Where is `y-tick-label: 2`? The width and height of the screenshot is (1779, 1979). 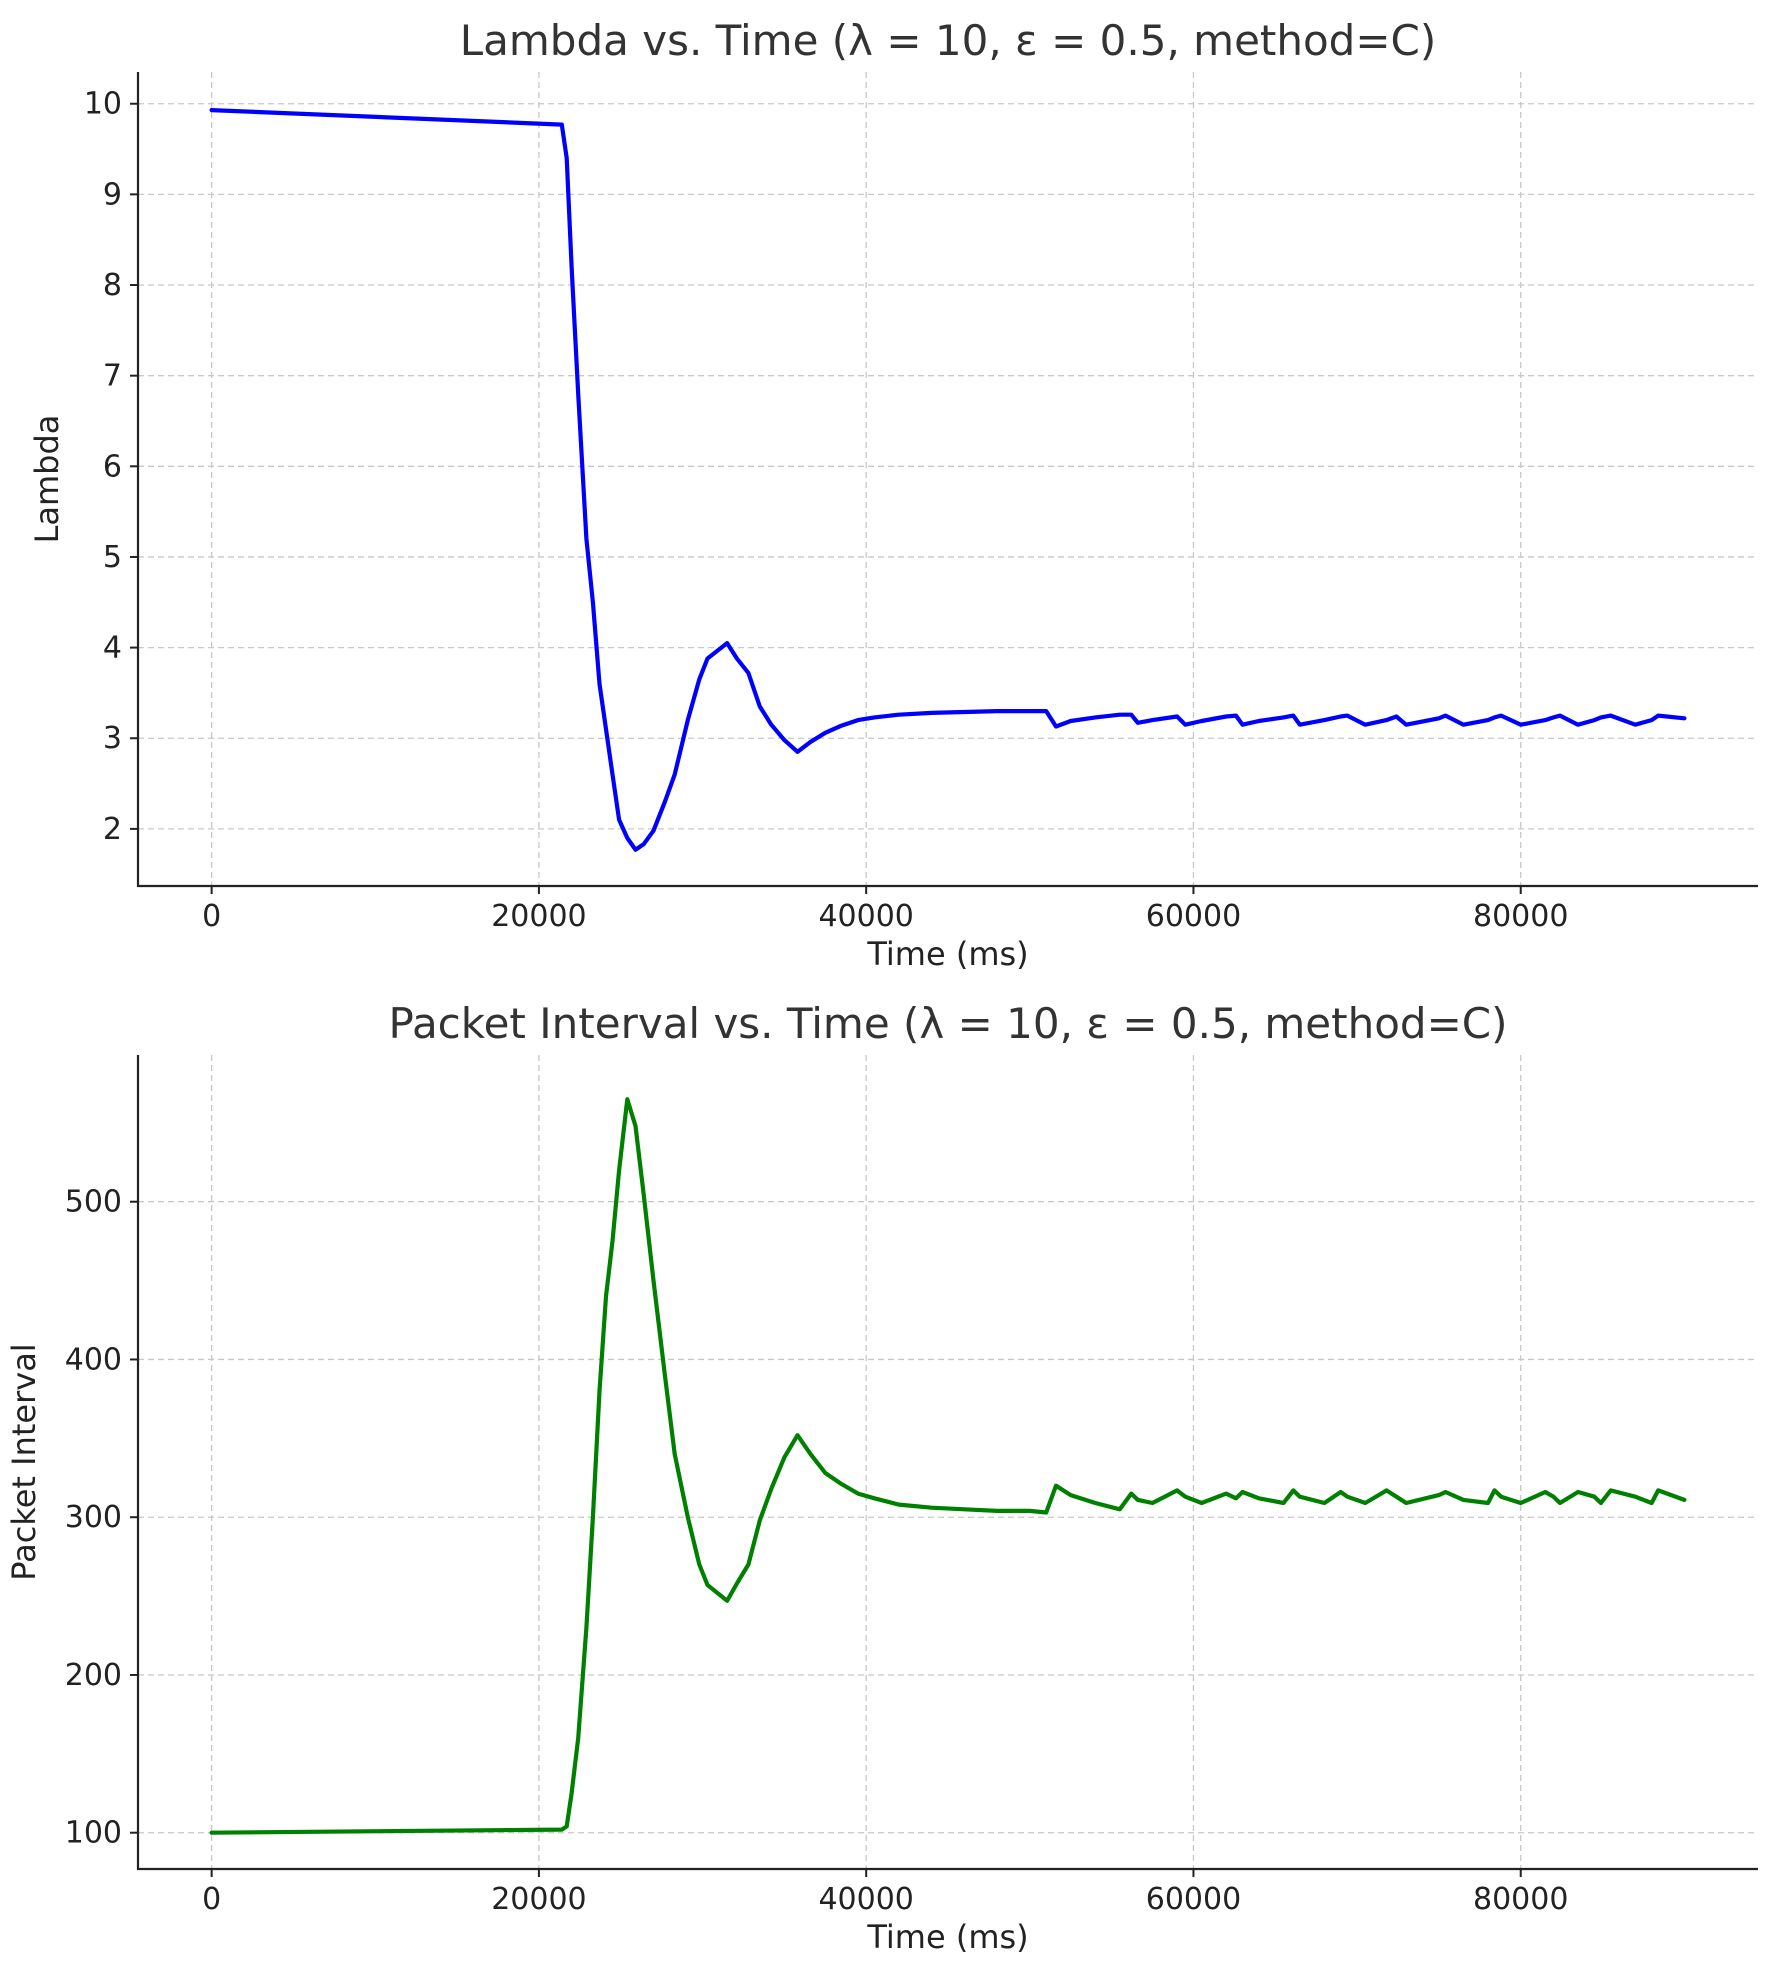 y-tick-label: 2 is located at coordinates (112, 829).